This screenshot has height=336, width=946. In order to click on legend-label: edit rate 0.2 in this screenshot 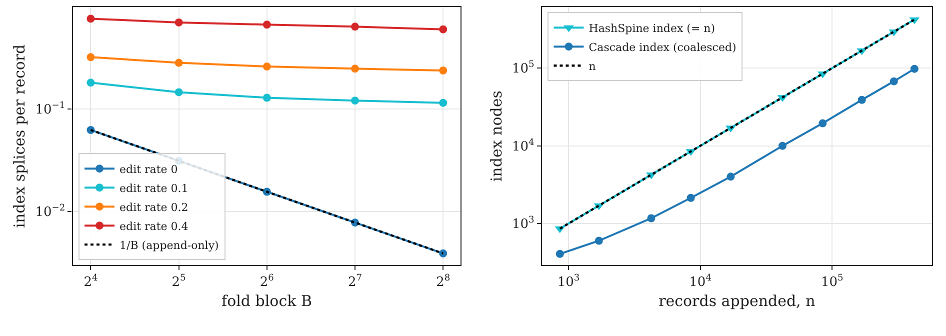, I will do `click(154, 207)`.